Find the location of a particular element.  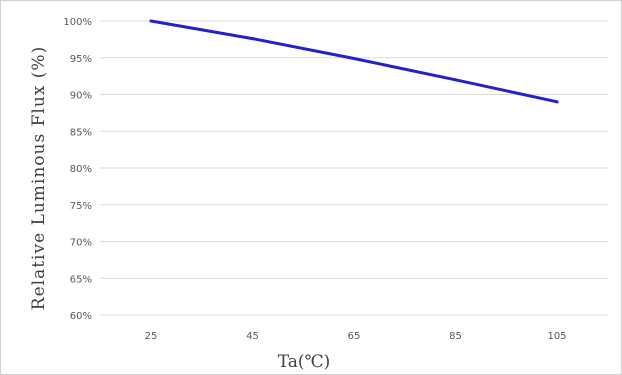

x-tick-label: 65 is located at coordinates (354, 336).